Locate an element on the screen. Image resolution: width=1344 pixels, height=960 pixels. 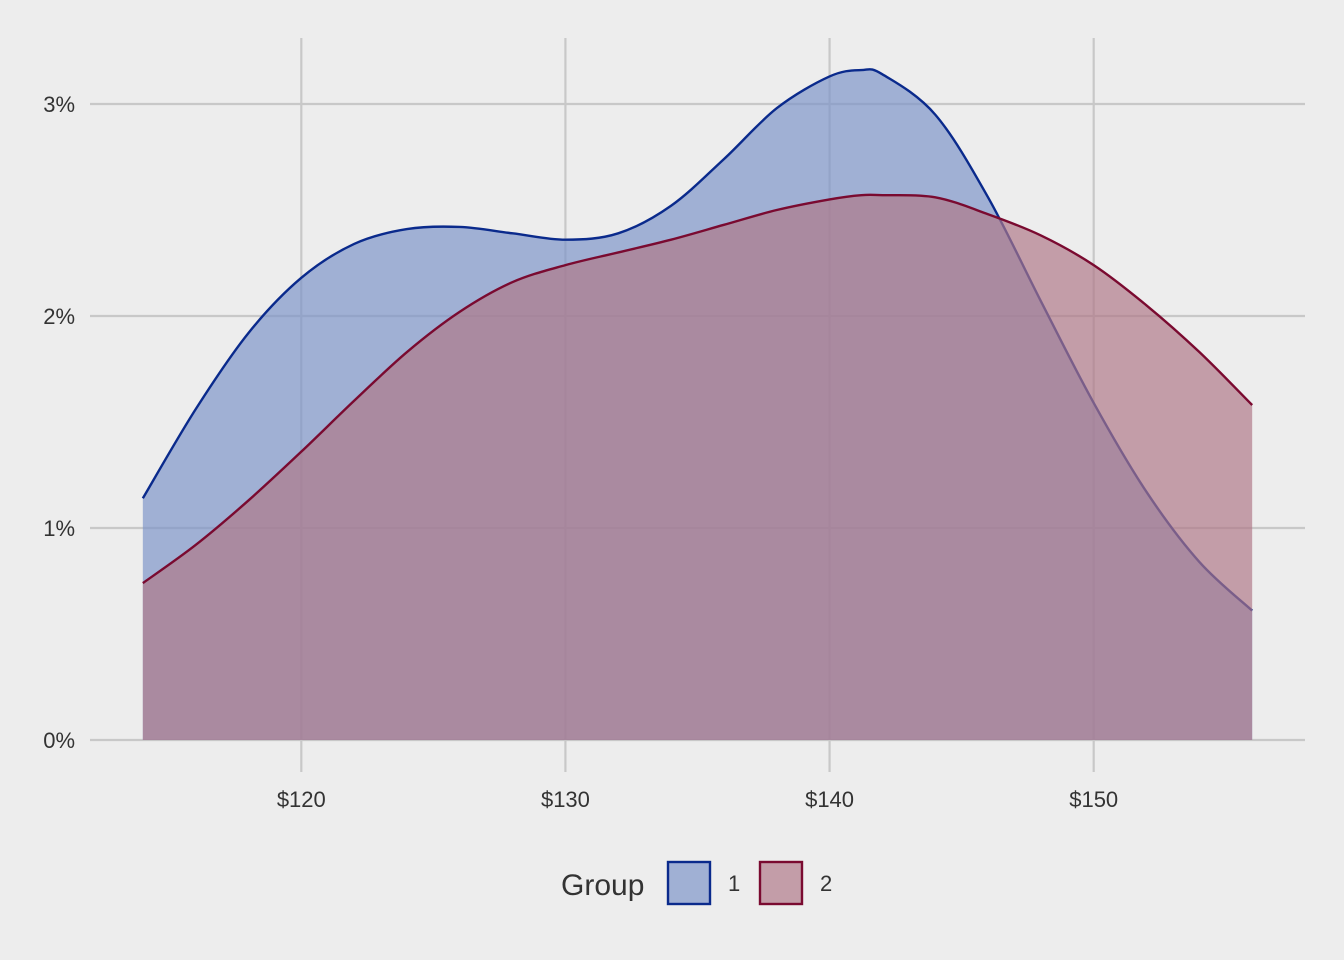
y-tick-label: 3% is located at coordinates (59, 104).